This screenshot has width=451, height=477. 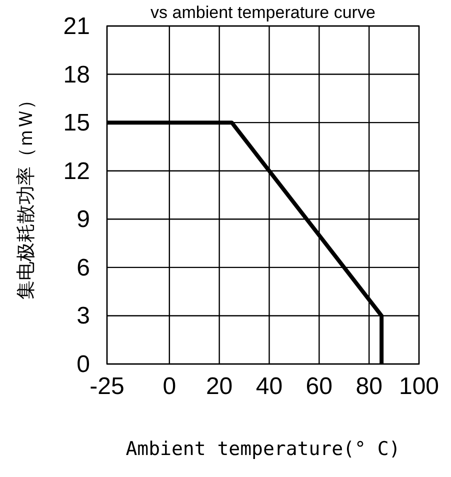 What do you see at coordinates (76, 74) in the screenshot?
I see `y-tick-label: 18` at bounding box center [76, 74].